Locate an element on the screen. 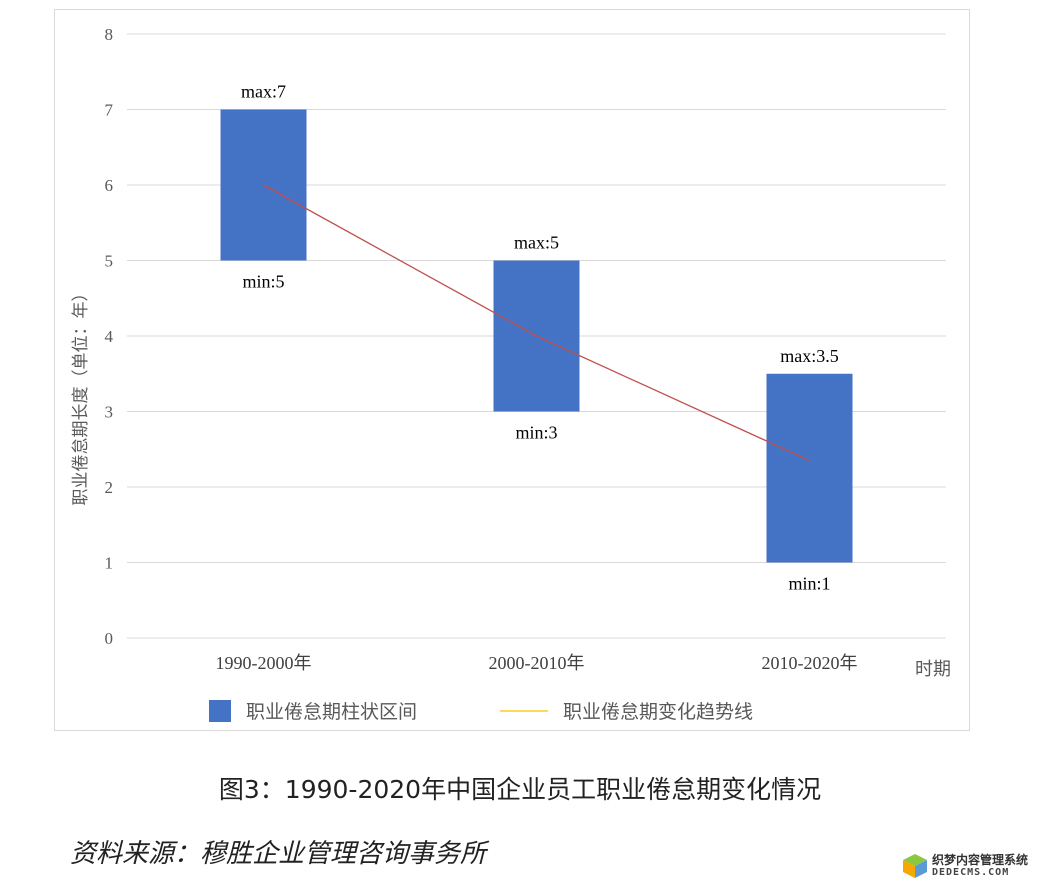  legend-bar-swatch is located at coordinates (220, 711).